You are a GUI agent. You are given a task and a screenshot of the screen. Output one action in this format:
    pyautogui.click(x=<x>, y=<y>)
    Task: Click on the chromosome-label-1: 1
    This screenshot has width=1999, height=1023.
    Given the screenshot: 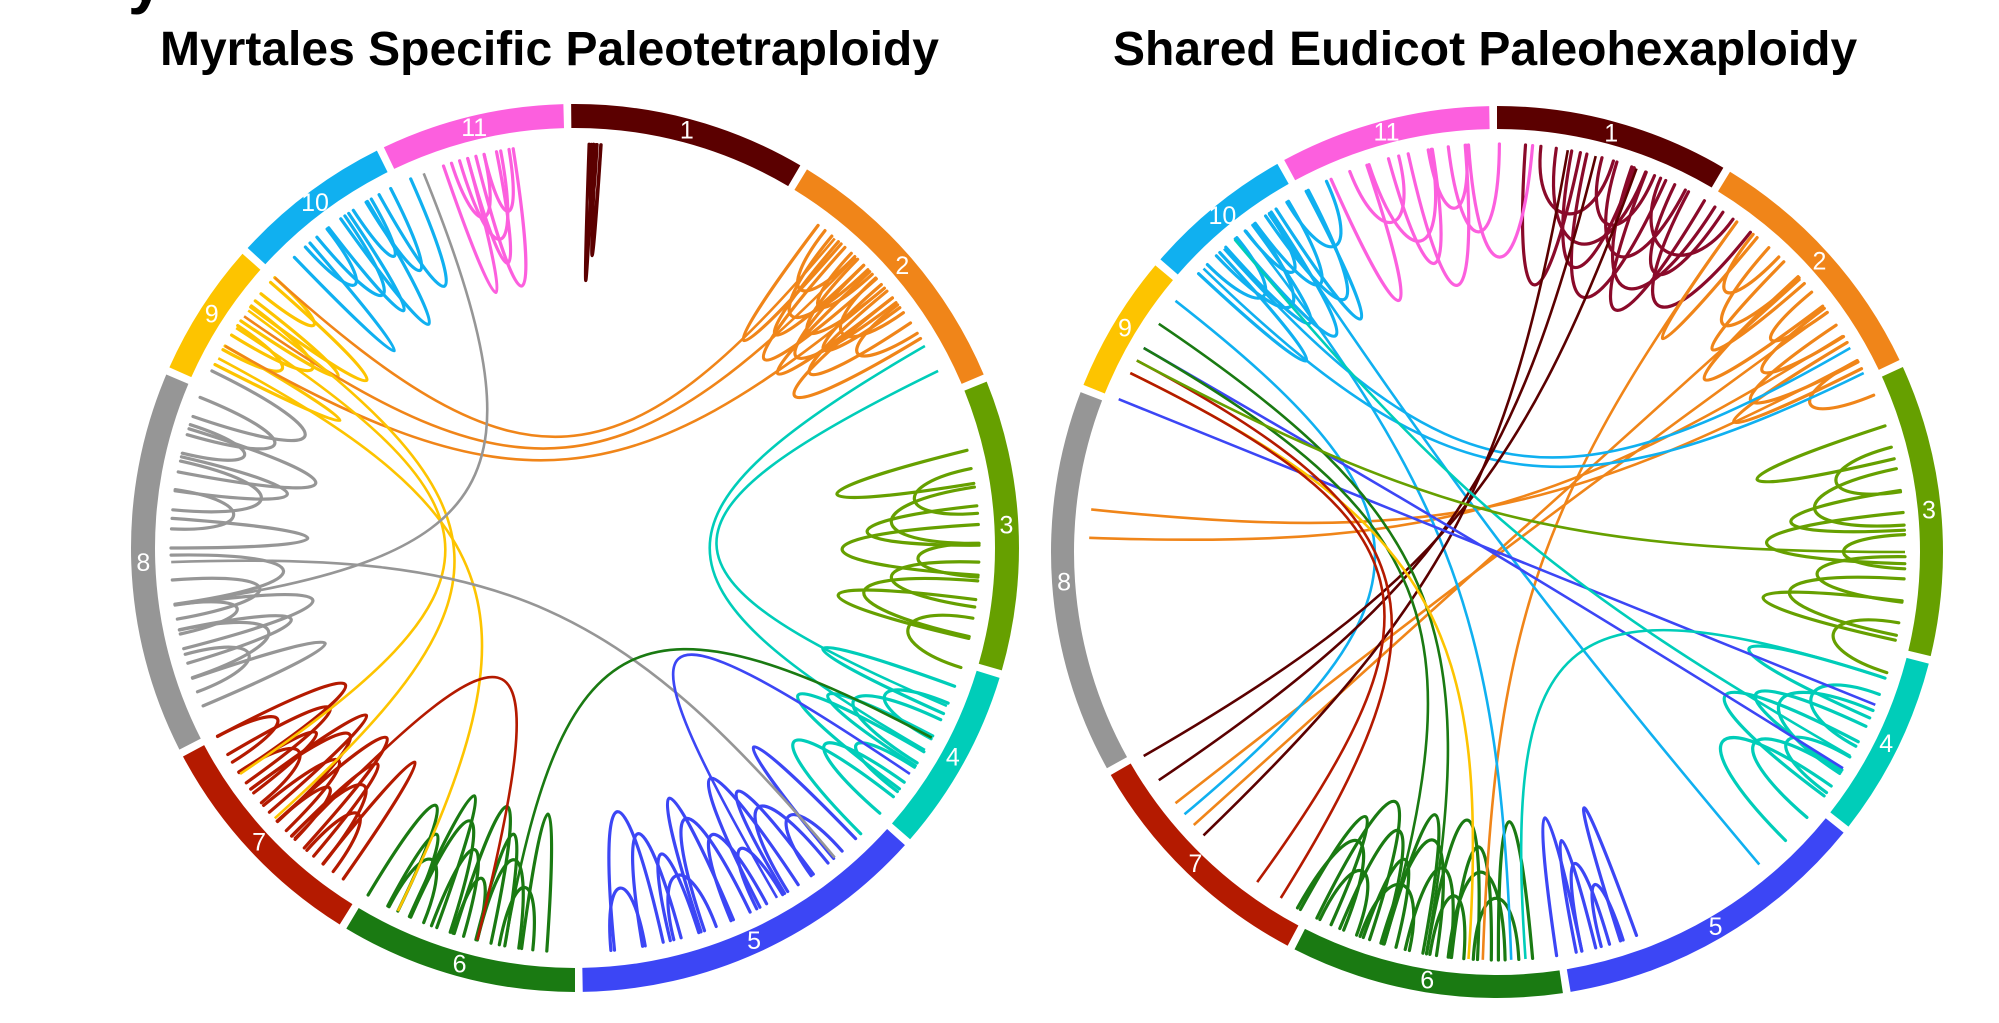 What is the action you would take?
    pyautogui.click(x=687, y=131)
    